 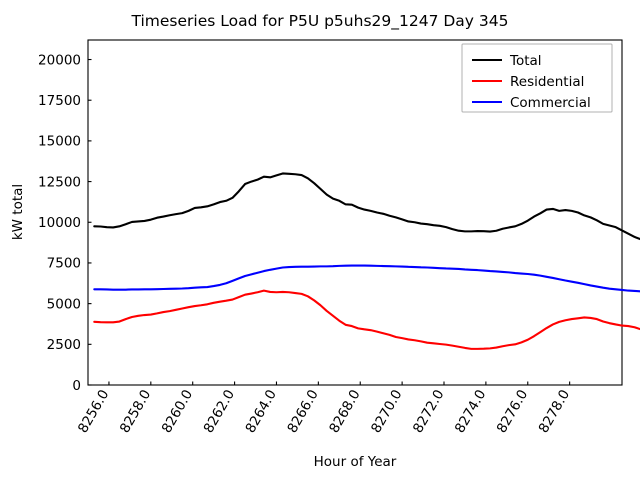 What do you see at coordinates (366, 319) in the screenshot?
I see `series-line-residential` at bounding box center [366, 319].